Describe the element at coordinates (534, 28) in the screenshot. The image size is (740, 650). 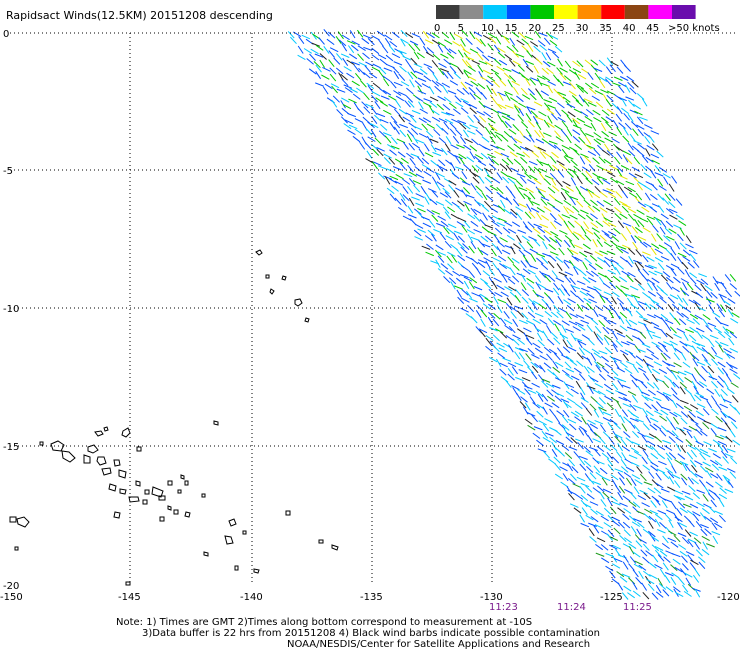
I see `legend-label: 20` at that location.